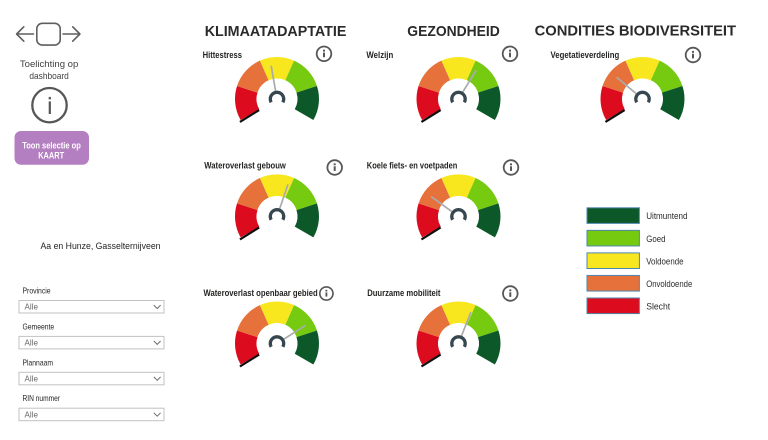 Image resolution: width=768 pixels, height=440 pixels. Describe the element at coordinates (48, 76) in the screenshot. I see `svg-text: dashboard` at that location.